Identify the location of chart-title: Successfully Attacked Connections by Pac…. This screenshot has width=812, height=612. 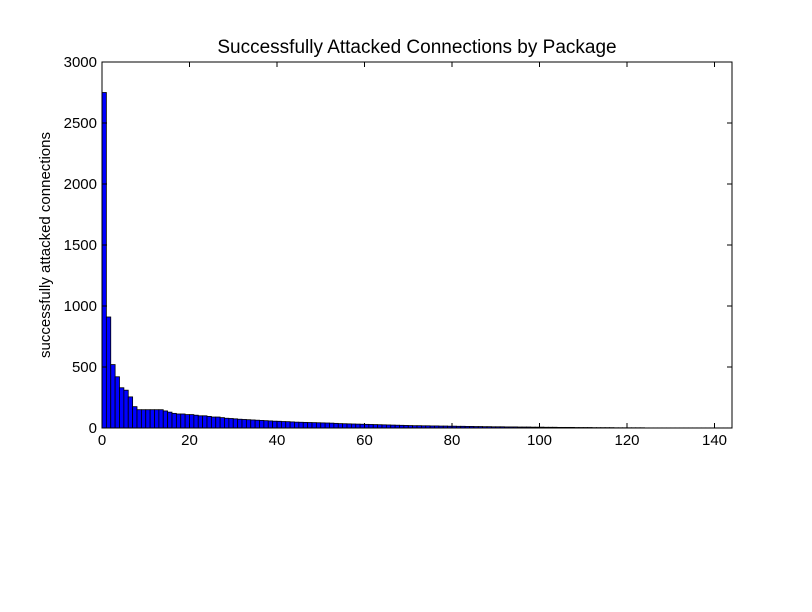
(416, 47).